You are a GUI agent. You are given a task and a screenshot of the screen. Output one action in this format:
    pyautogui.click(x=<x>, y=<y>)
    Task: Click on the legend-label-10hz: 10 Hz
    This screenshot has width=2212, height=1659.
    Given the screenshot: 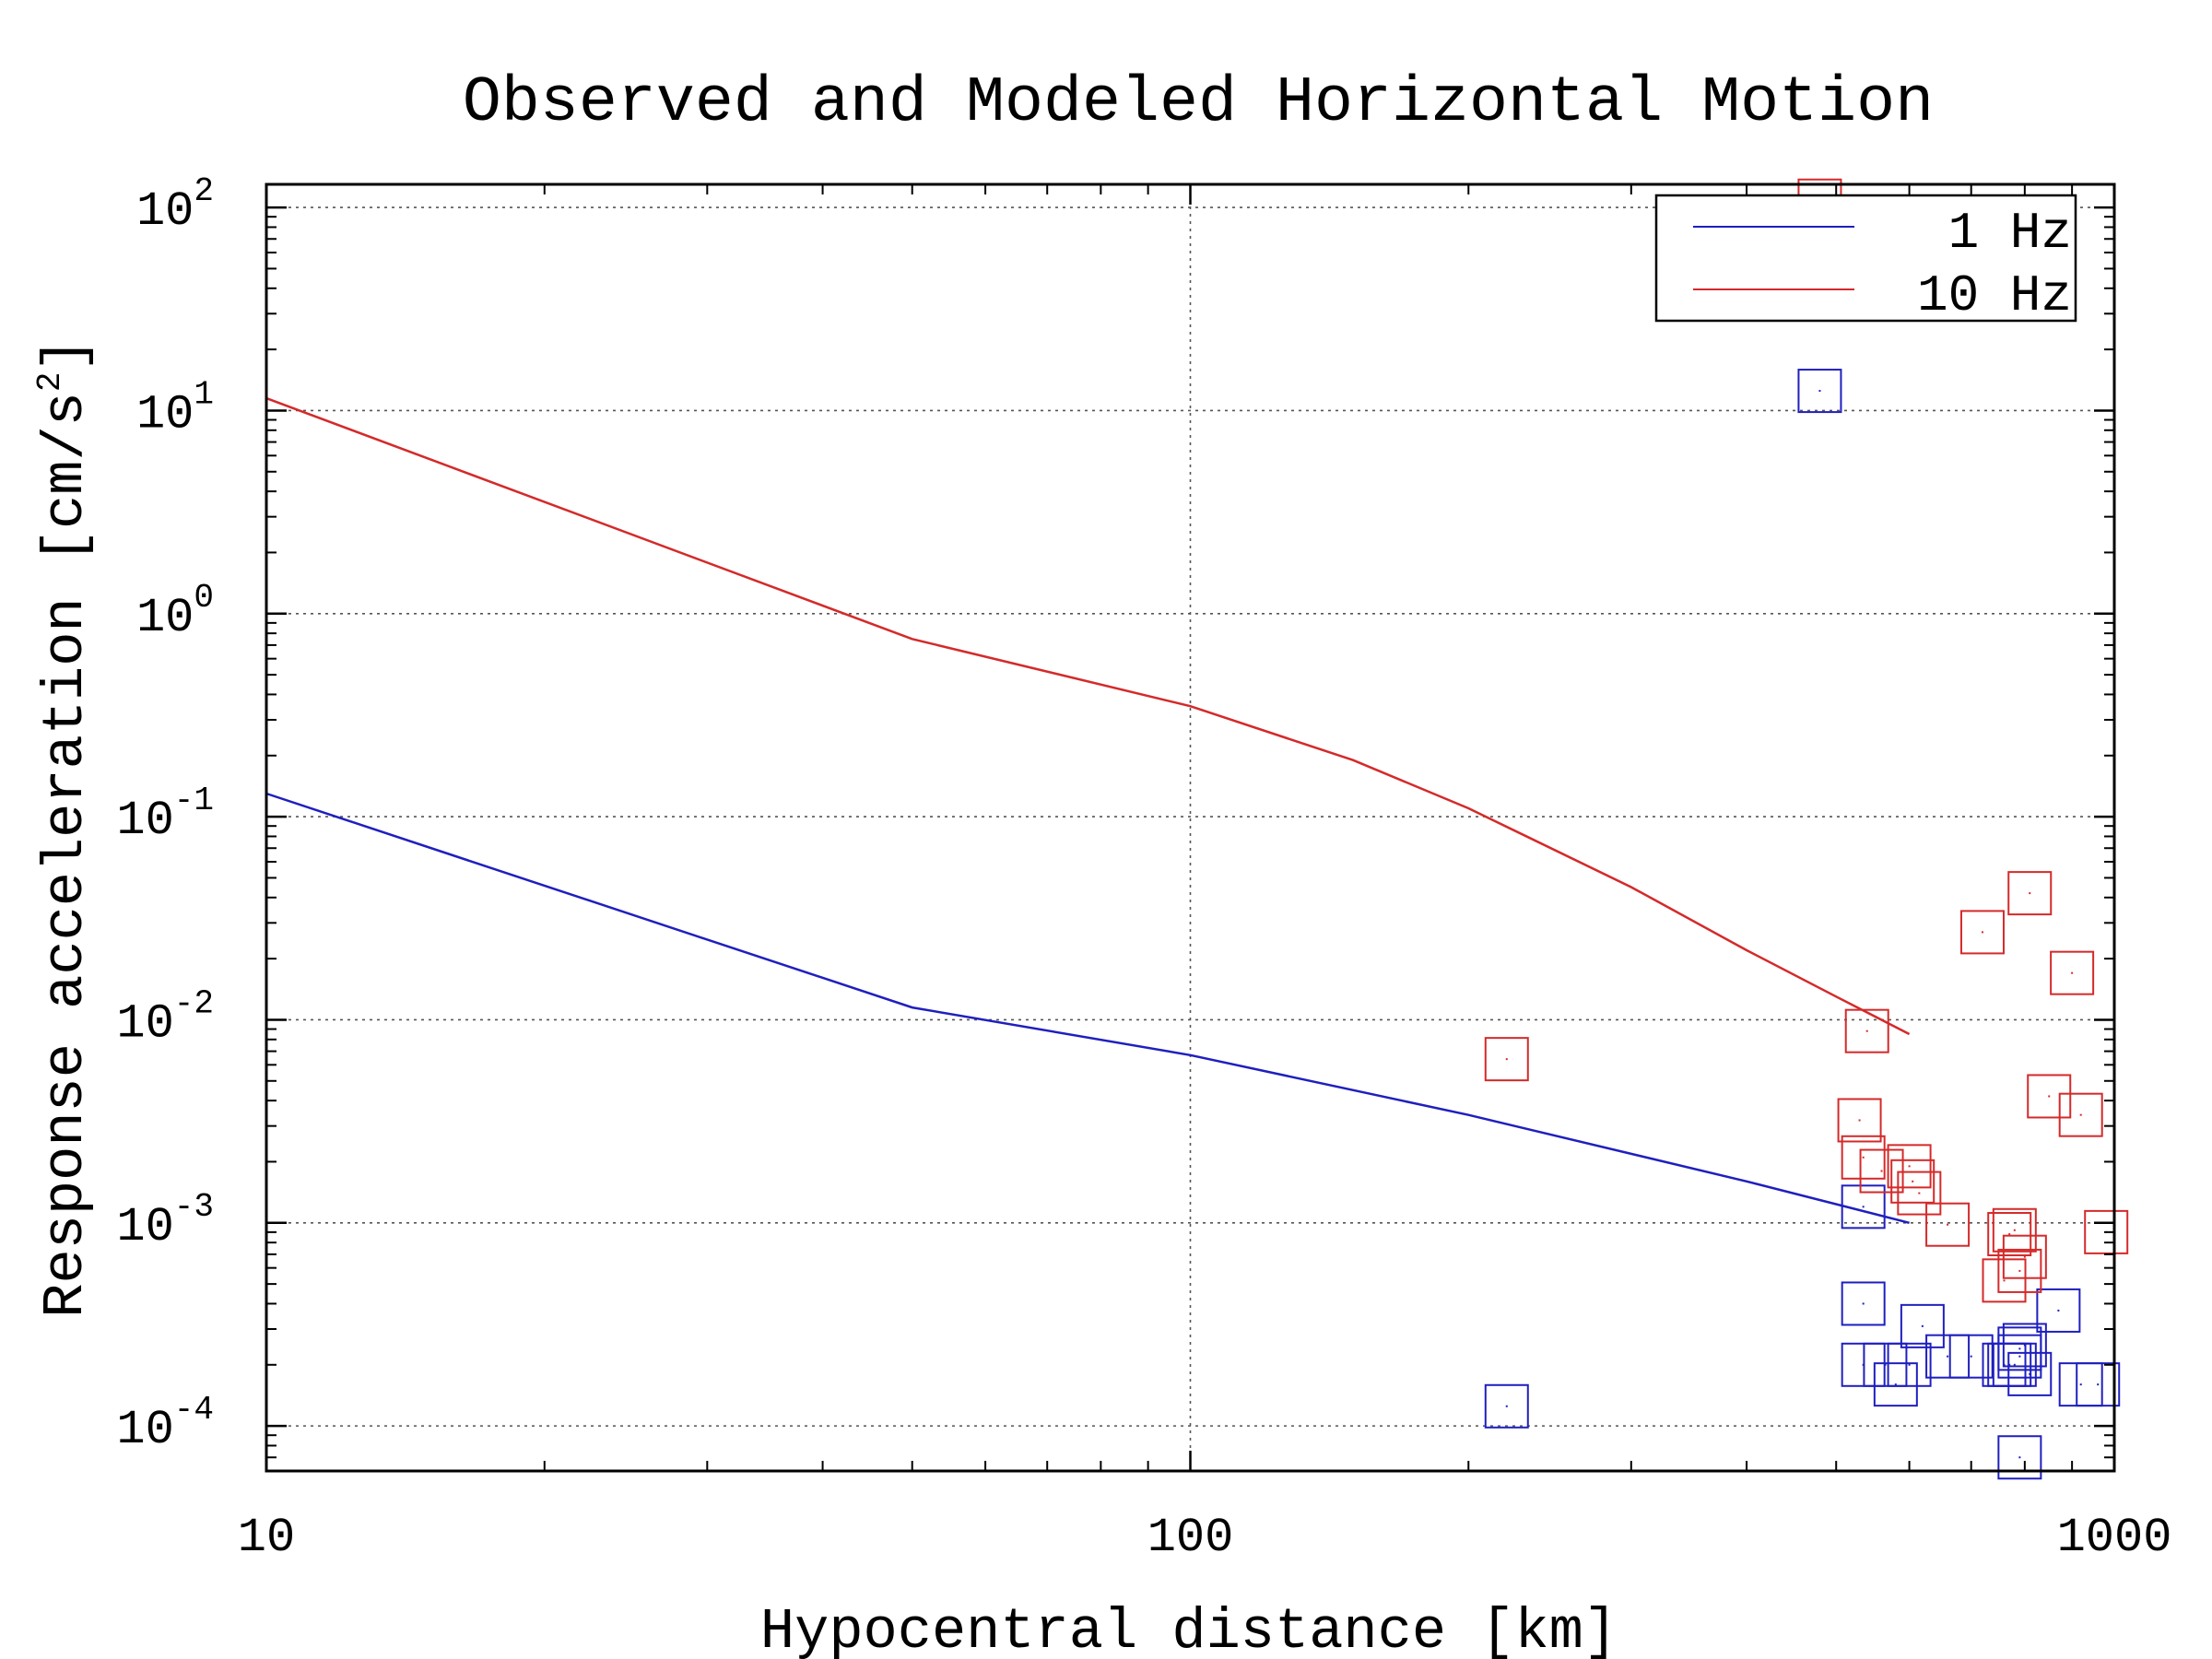 What is the action you would take?
    pyautogui.click(x=1994, y=295)
    